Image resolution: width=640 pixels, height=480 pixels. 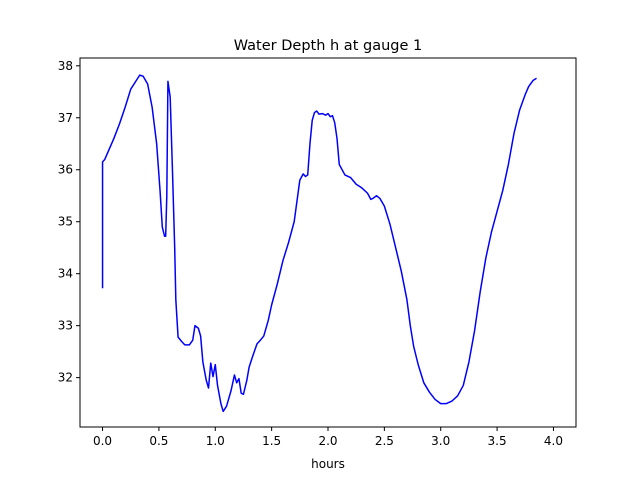 What do you see at coordinates (553, 441) in the screenshot?
I see `x-tick-label: 4.0` at bounding box center [553, 441].